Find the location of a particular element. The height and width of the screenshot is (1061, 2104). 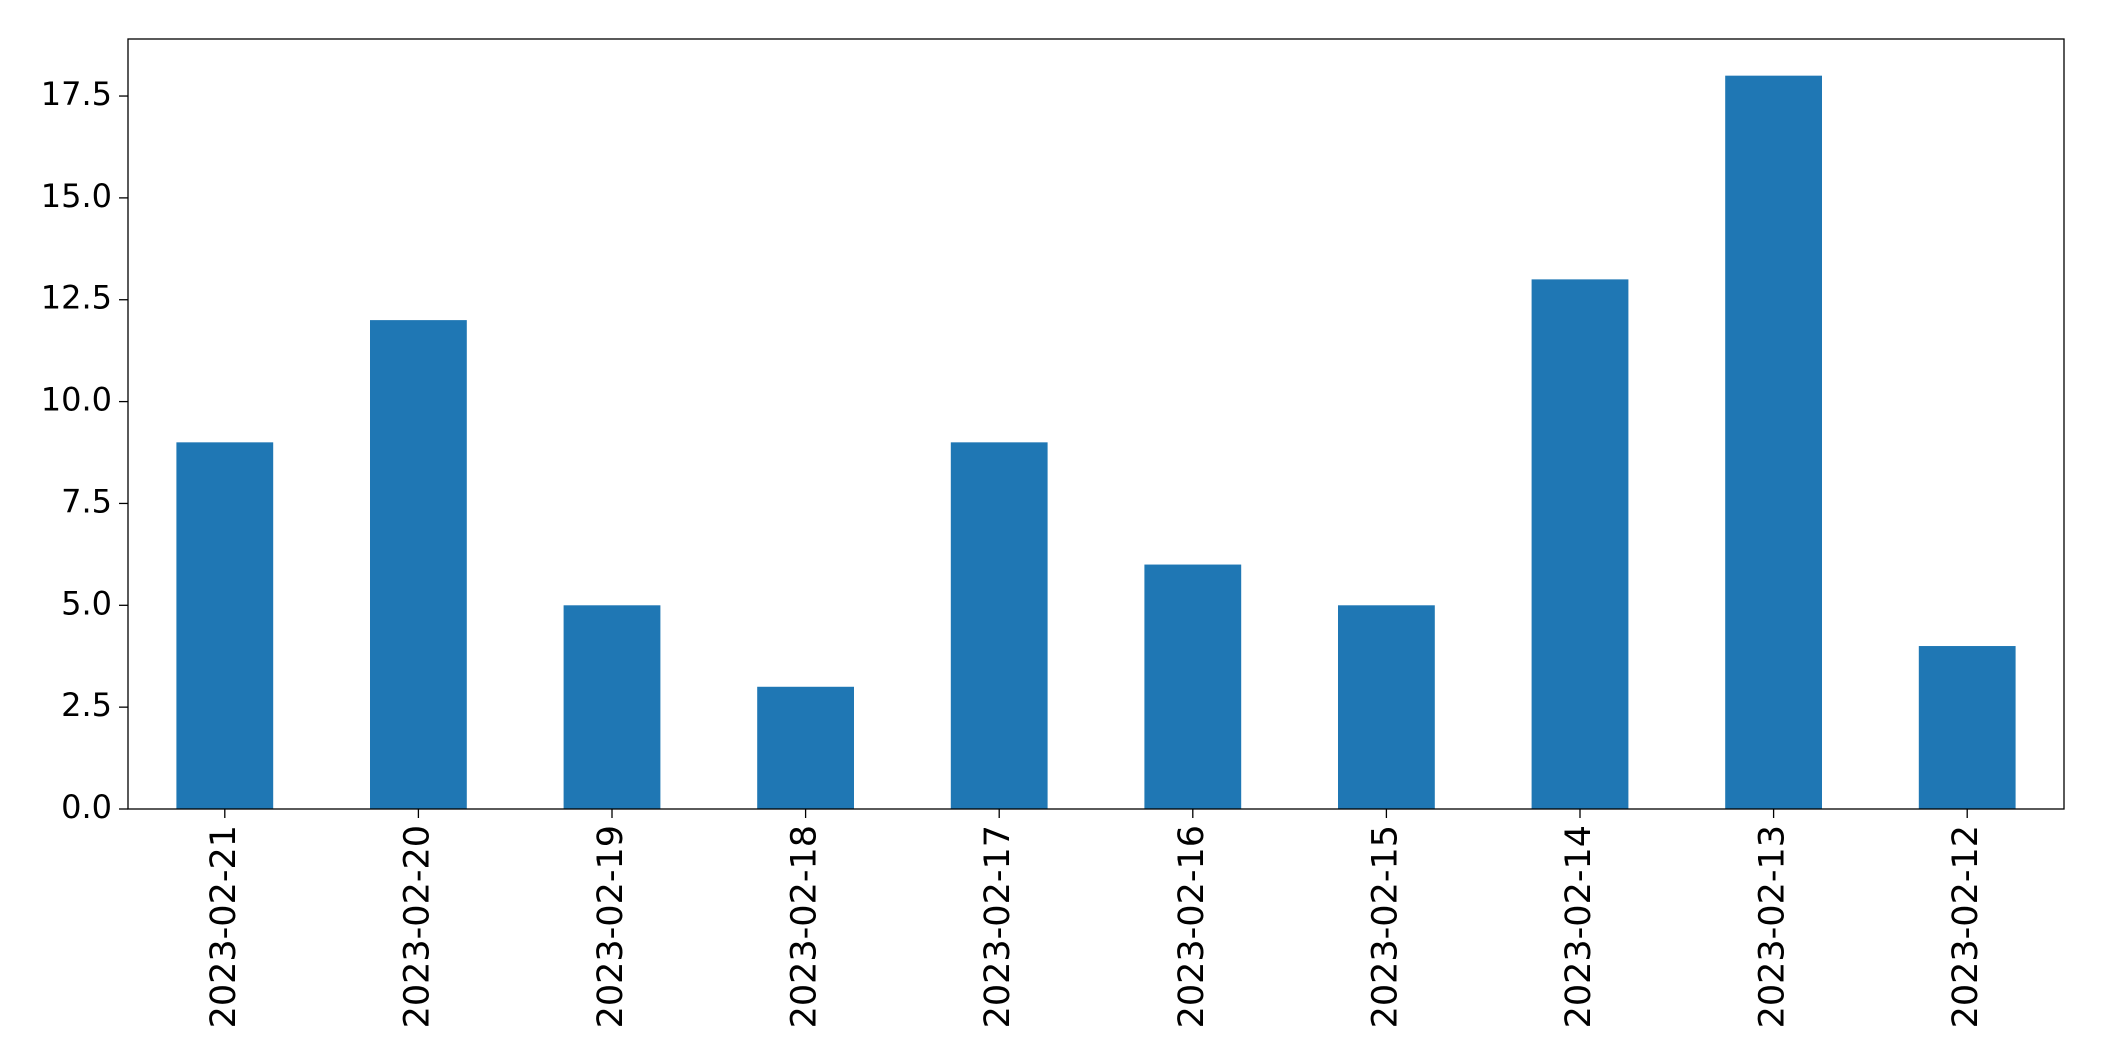

x-tick-label: 2023-02-14 is located at coordinates (1579, 926).